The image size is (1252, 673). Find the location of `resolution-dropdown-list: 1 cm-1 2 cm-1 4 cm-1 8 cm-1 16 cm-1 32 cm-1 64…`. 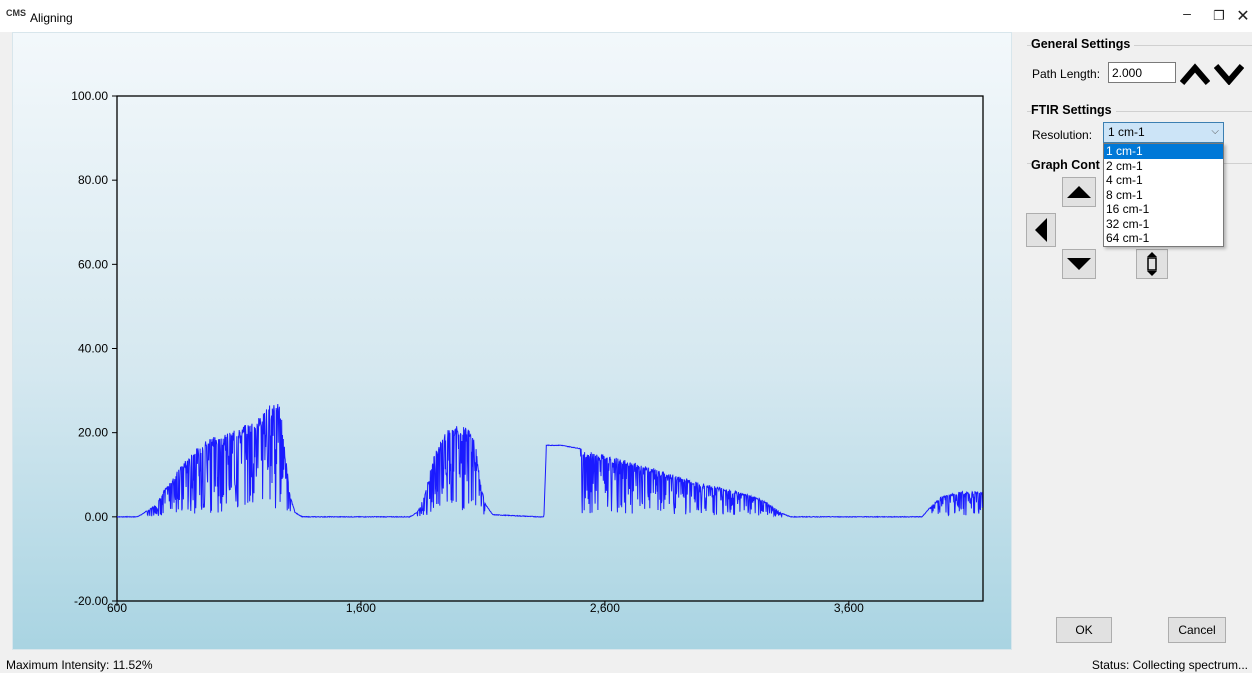

resolution-dropdown-list: 1 cm-1 2 cm-1 4 cm-1 8 cm-1 16 cm-1 32 cm-1 64… is located at coordinates (1163, 195).